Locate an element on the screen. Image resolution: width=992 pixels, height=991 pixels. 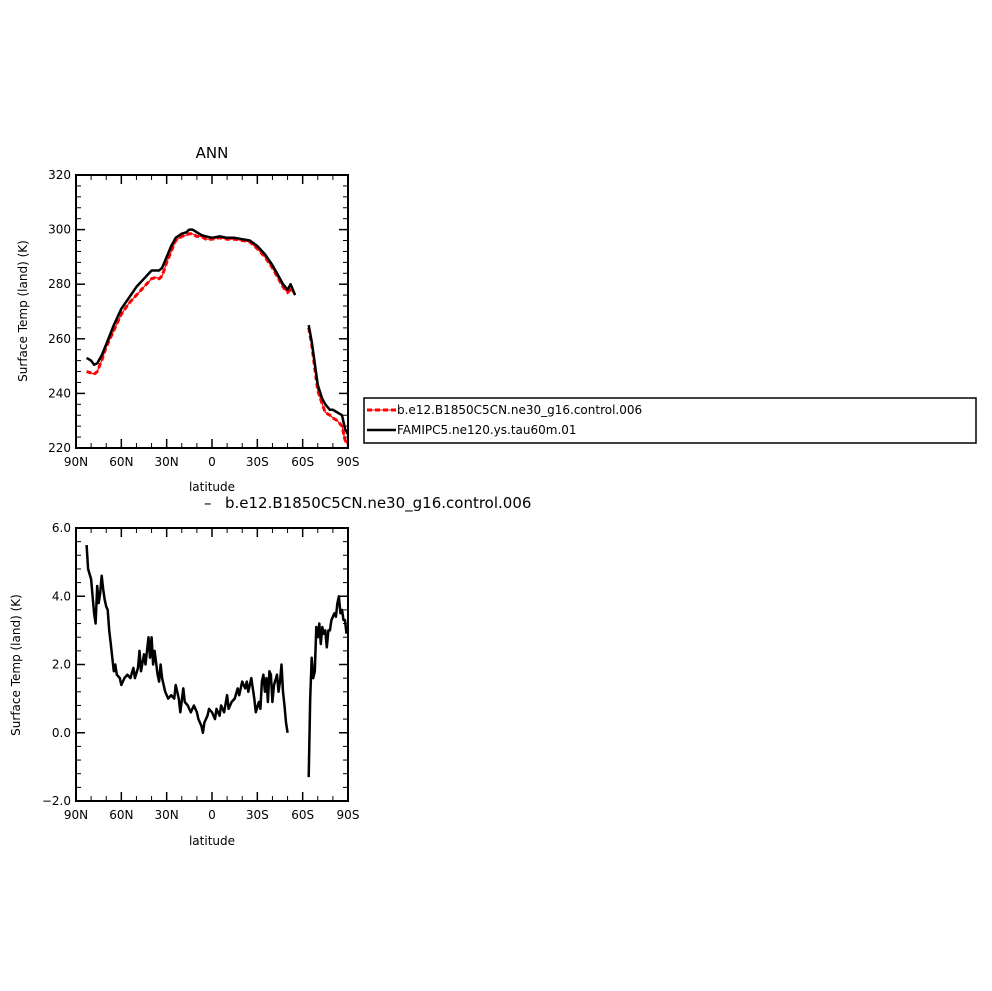
top-y-tick-label: 240 is located at coordinates (59, 393).